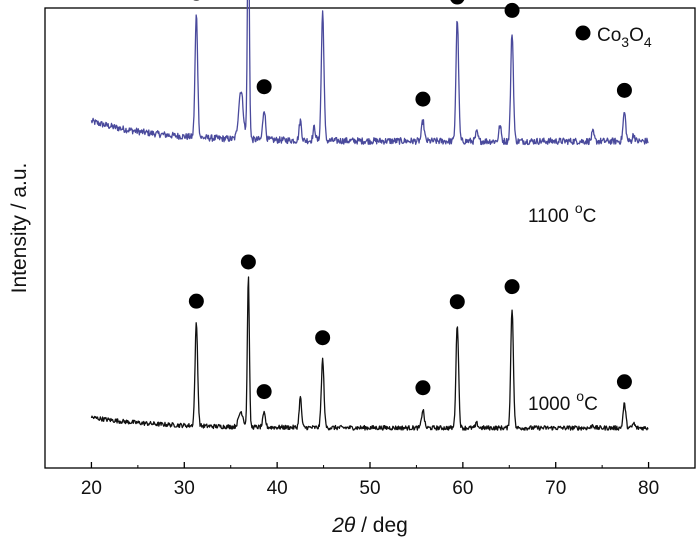  Describe the element at coordinates (624, 37) in the screenshot. I see `legend-label: Co3O4` at that location.